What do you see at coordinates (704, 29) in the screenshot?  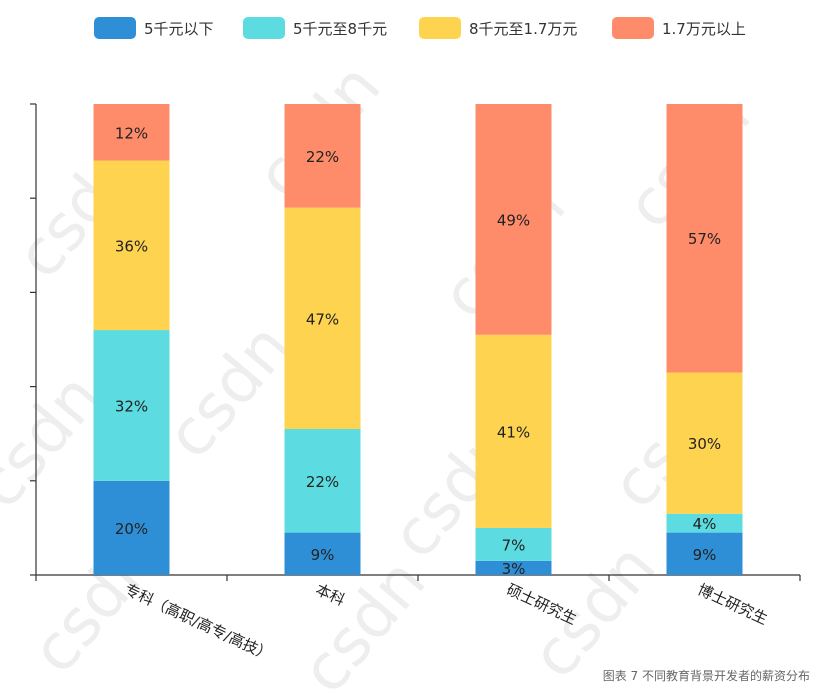 I see `legend-label: 1.7万元以上` at bounding box center [704, 29].